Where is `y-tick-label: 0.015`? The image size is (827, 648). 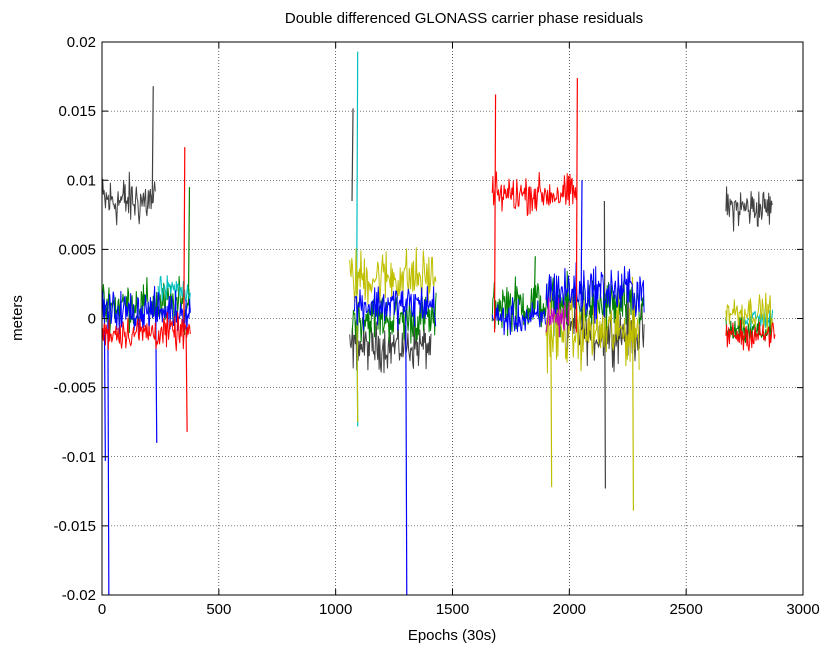
y-tick-label: 0.015 is located at coordinates (77, 111).